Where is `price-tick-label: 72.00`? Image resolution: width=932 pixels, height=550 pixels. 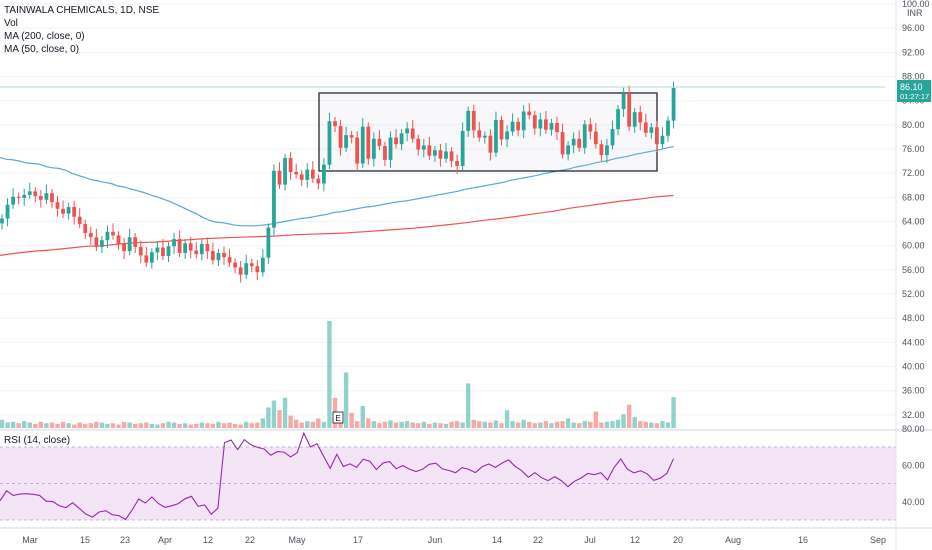
price-tick-label: 72.00 is located at coordinates (913, 173).